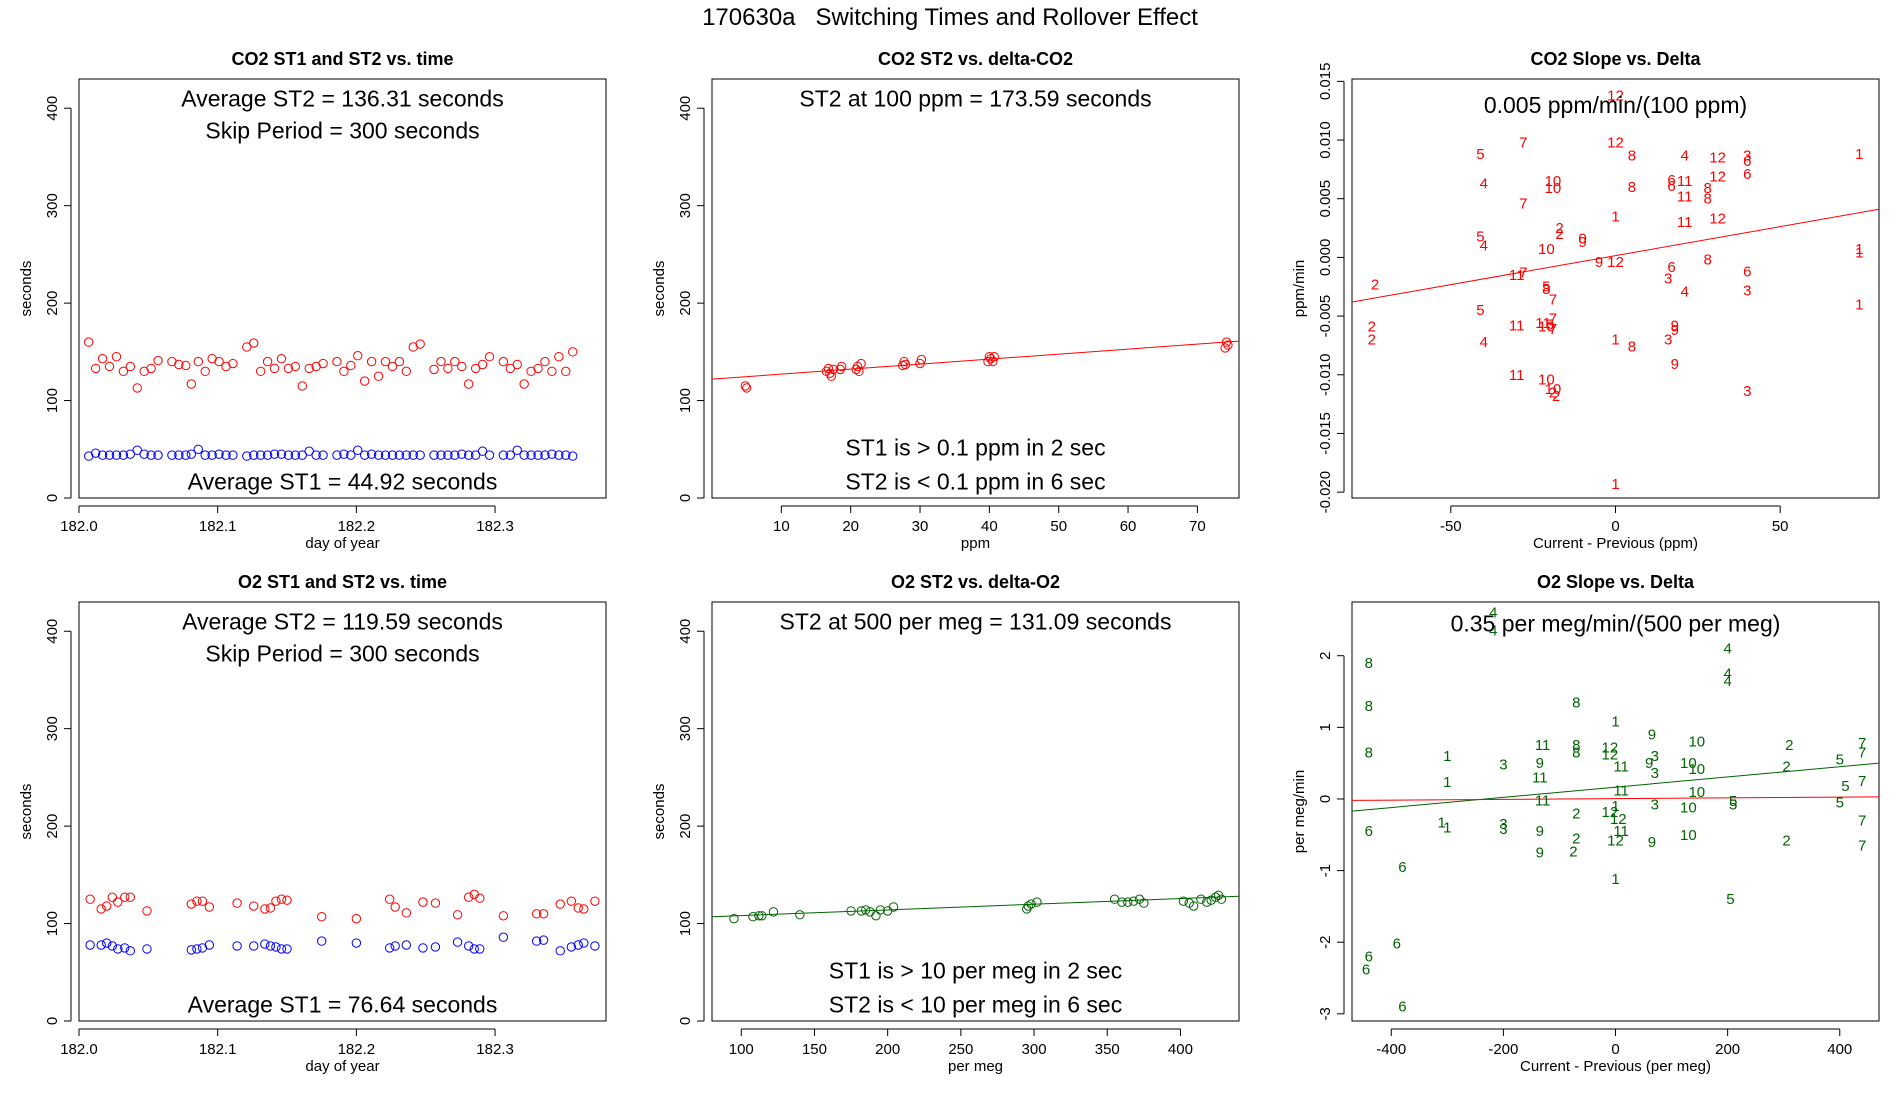 Image resolution: width=1900 pixels, height=1100 pixels. I want to click on x-tick-label: 300, so click(1034, 1049).